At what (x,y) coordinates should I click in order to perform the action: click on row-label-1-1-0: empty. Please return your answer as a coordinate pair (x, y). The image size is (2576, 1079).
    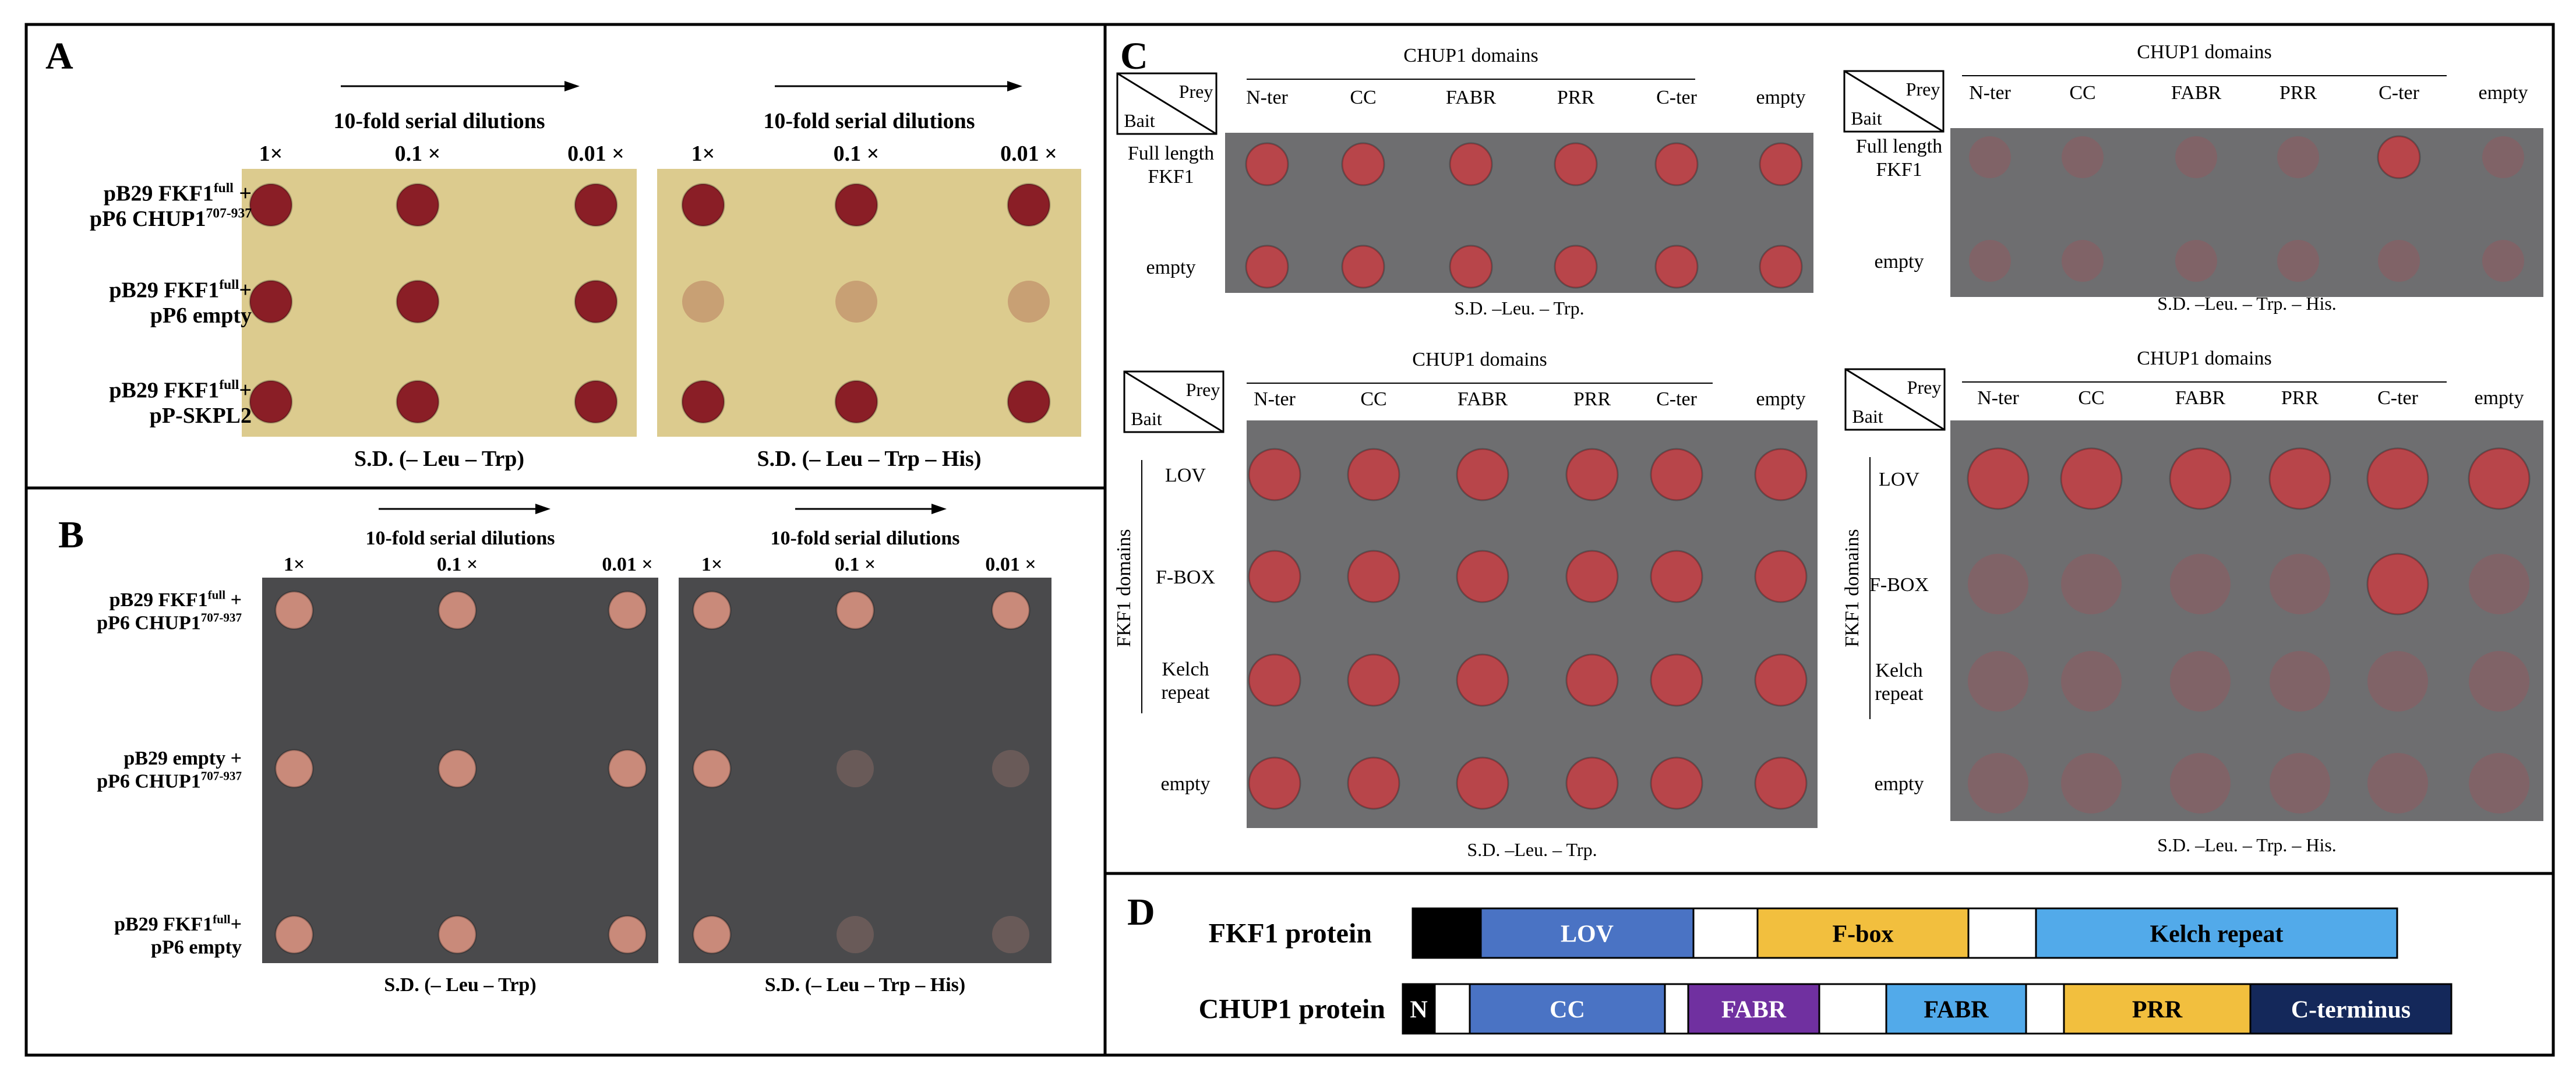
    Looking at the image, I should click on (1899, 262).